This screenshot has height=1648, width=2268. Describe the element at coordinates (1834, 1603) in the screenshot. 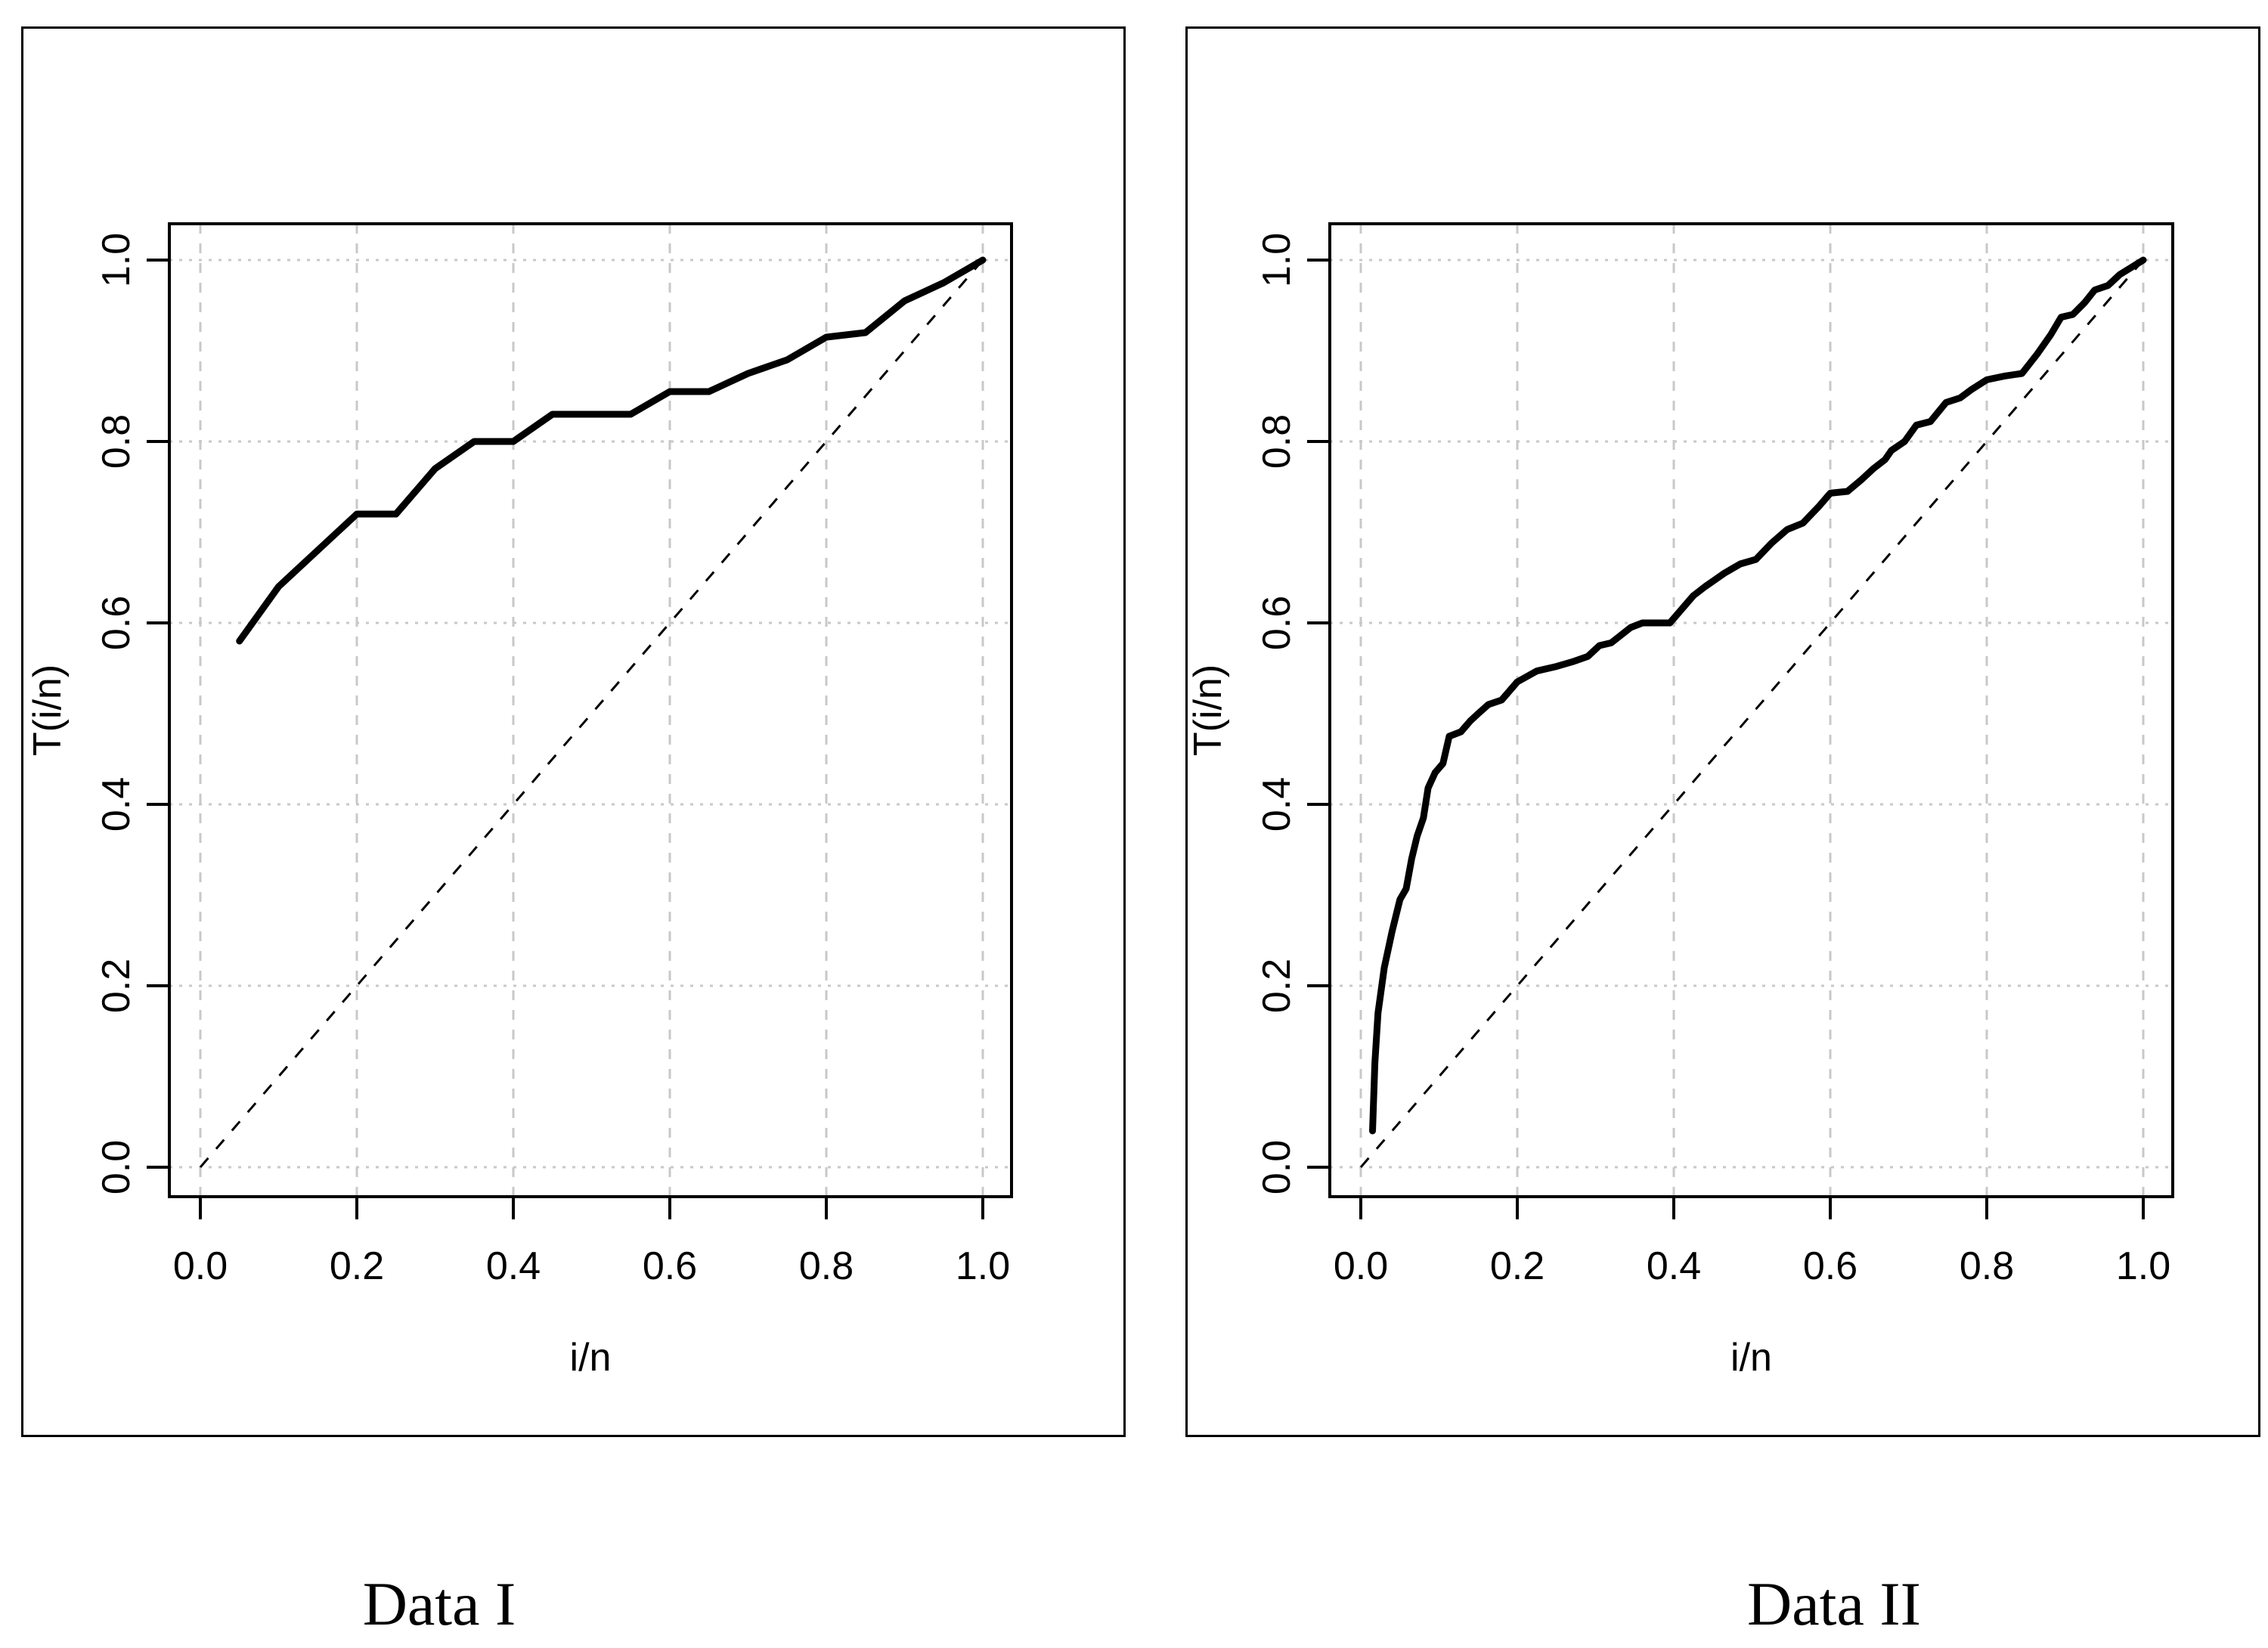

I see `caption-data-2: Data II` at that location.